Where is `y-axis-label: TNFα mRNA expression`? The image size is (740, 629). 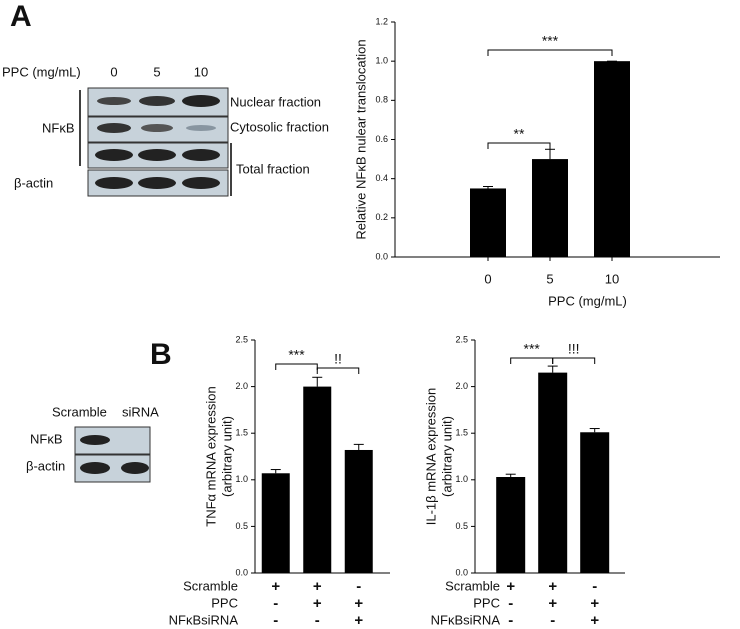 y-axis-label: TNFα mRNA expression is located at coordinates (210, 456).